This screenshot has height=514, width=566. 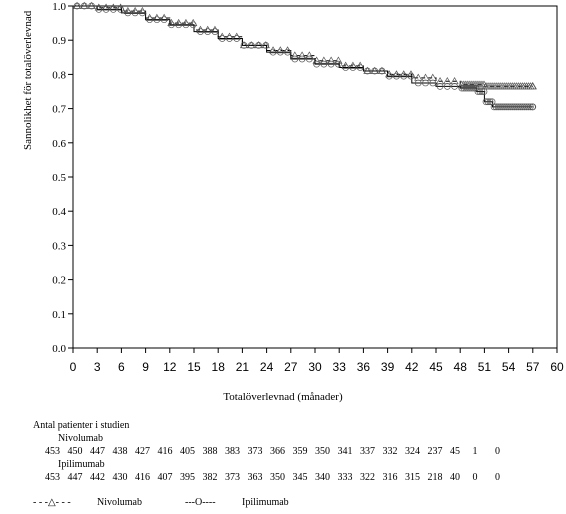 I want to click on risk-count: 45, so click(x=455, y=451).